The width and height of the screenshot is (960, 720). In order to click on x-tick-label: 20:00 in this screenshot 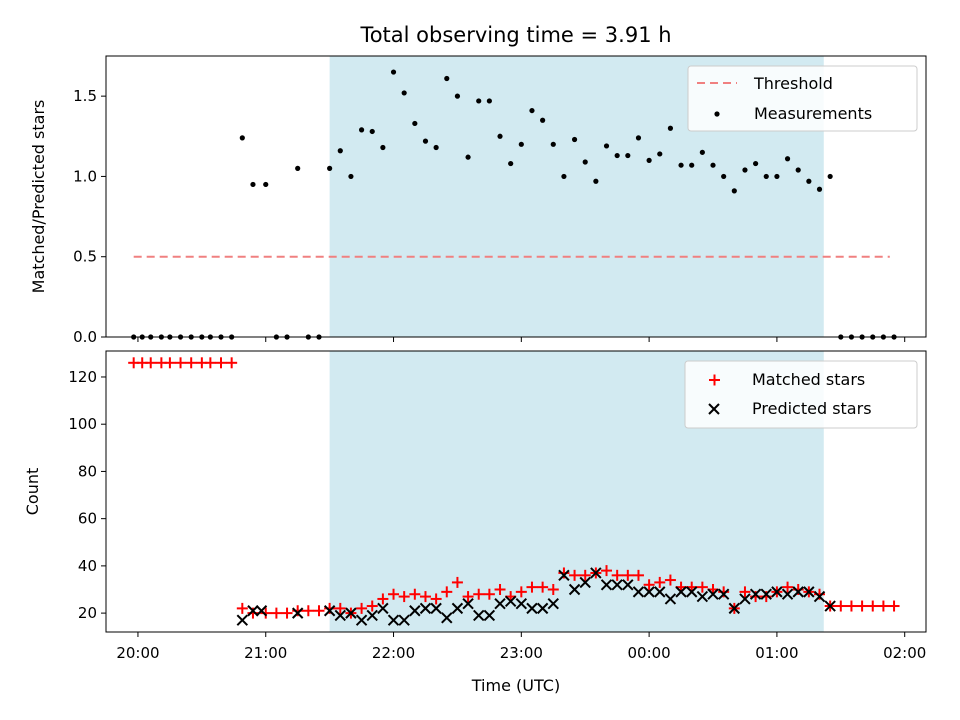, I will do `click(137, 653)`.